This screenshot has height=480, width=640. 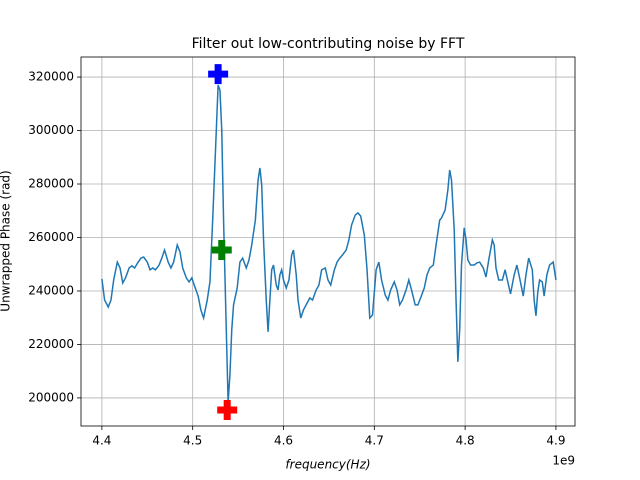 What do you see at coordinates (555, 441) in the screenshot?
I see `x-tick-label: 4.9` at bounding box center [555, 441].